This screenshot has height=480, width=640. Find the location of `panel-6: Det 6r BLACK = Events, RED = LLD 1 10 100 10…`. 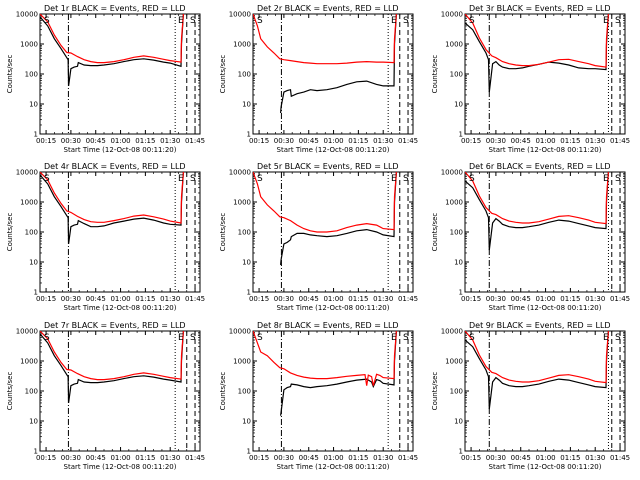

panel-6: Det 6r BLACK = Events, RED = LLD 1 10 100 10… is located at coordinates (530, 237).